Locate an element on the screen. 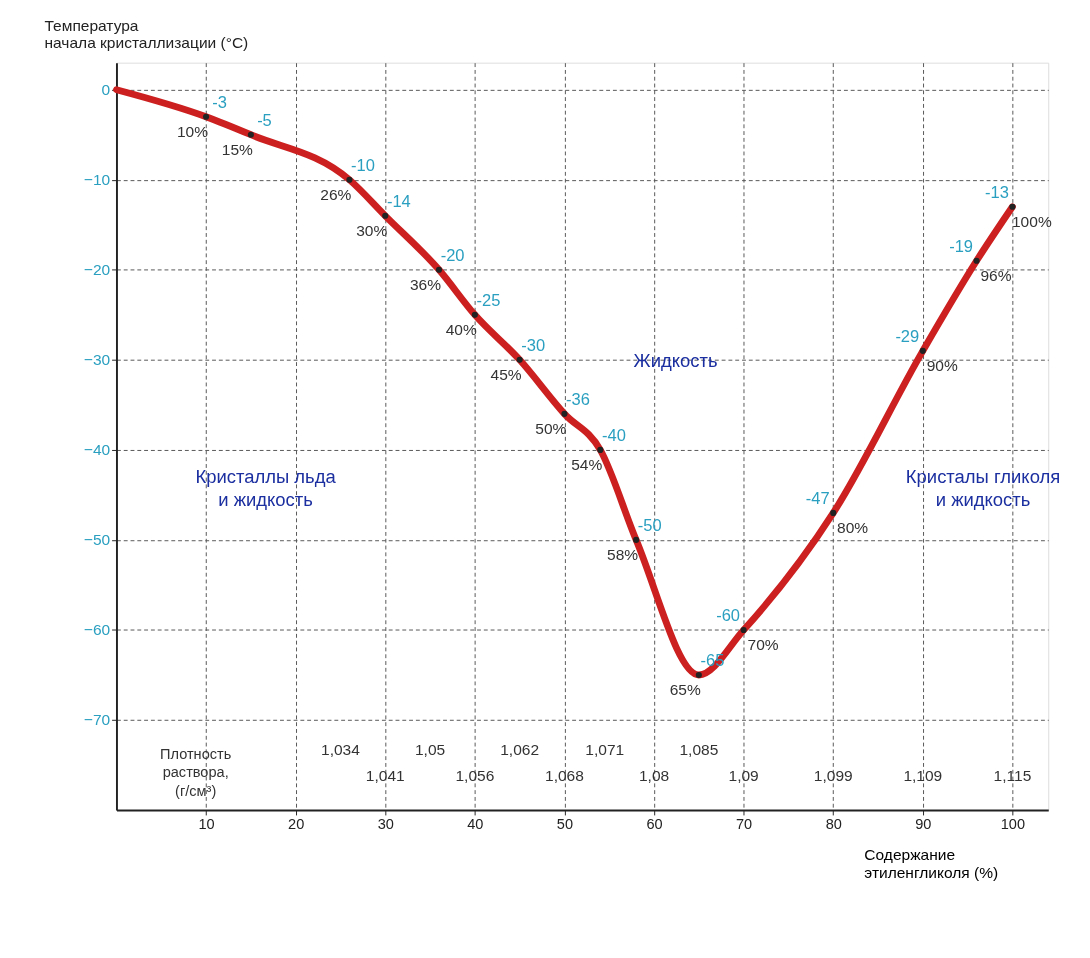  annotation: 58% is located at coordinates (623, 555).